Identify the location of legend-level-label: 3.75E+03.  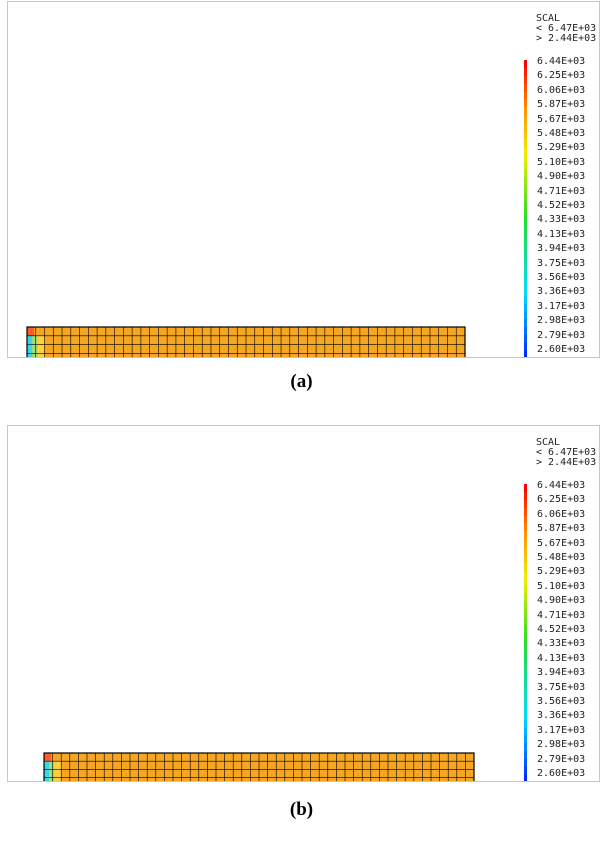
(561, 687).